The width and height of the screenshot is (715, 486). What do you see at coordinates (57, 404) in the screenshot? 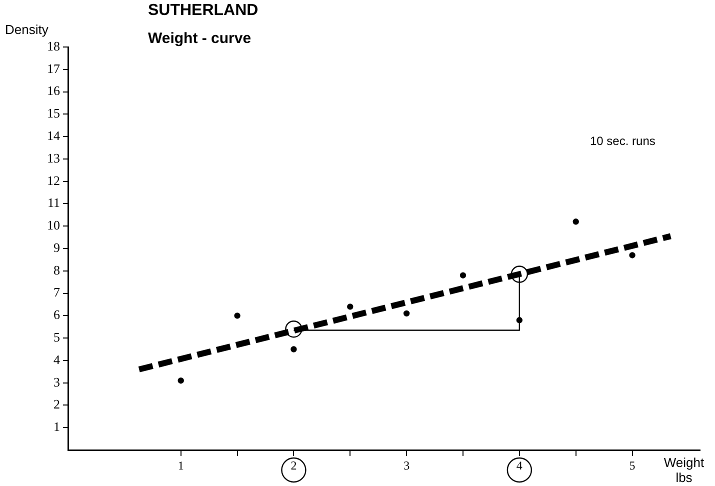
I see `y-tick-label: 2` at bounding box center [57, 404].